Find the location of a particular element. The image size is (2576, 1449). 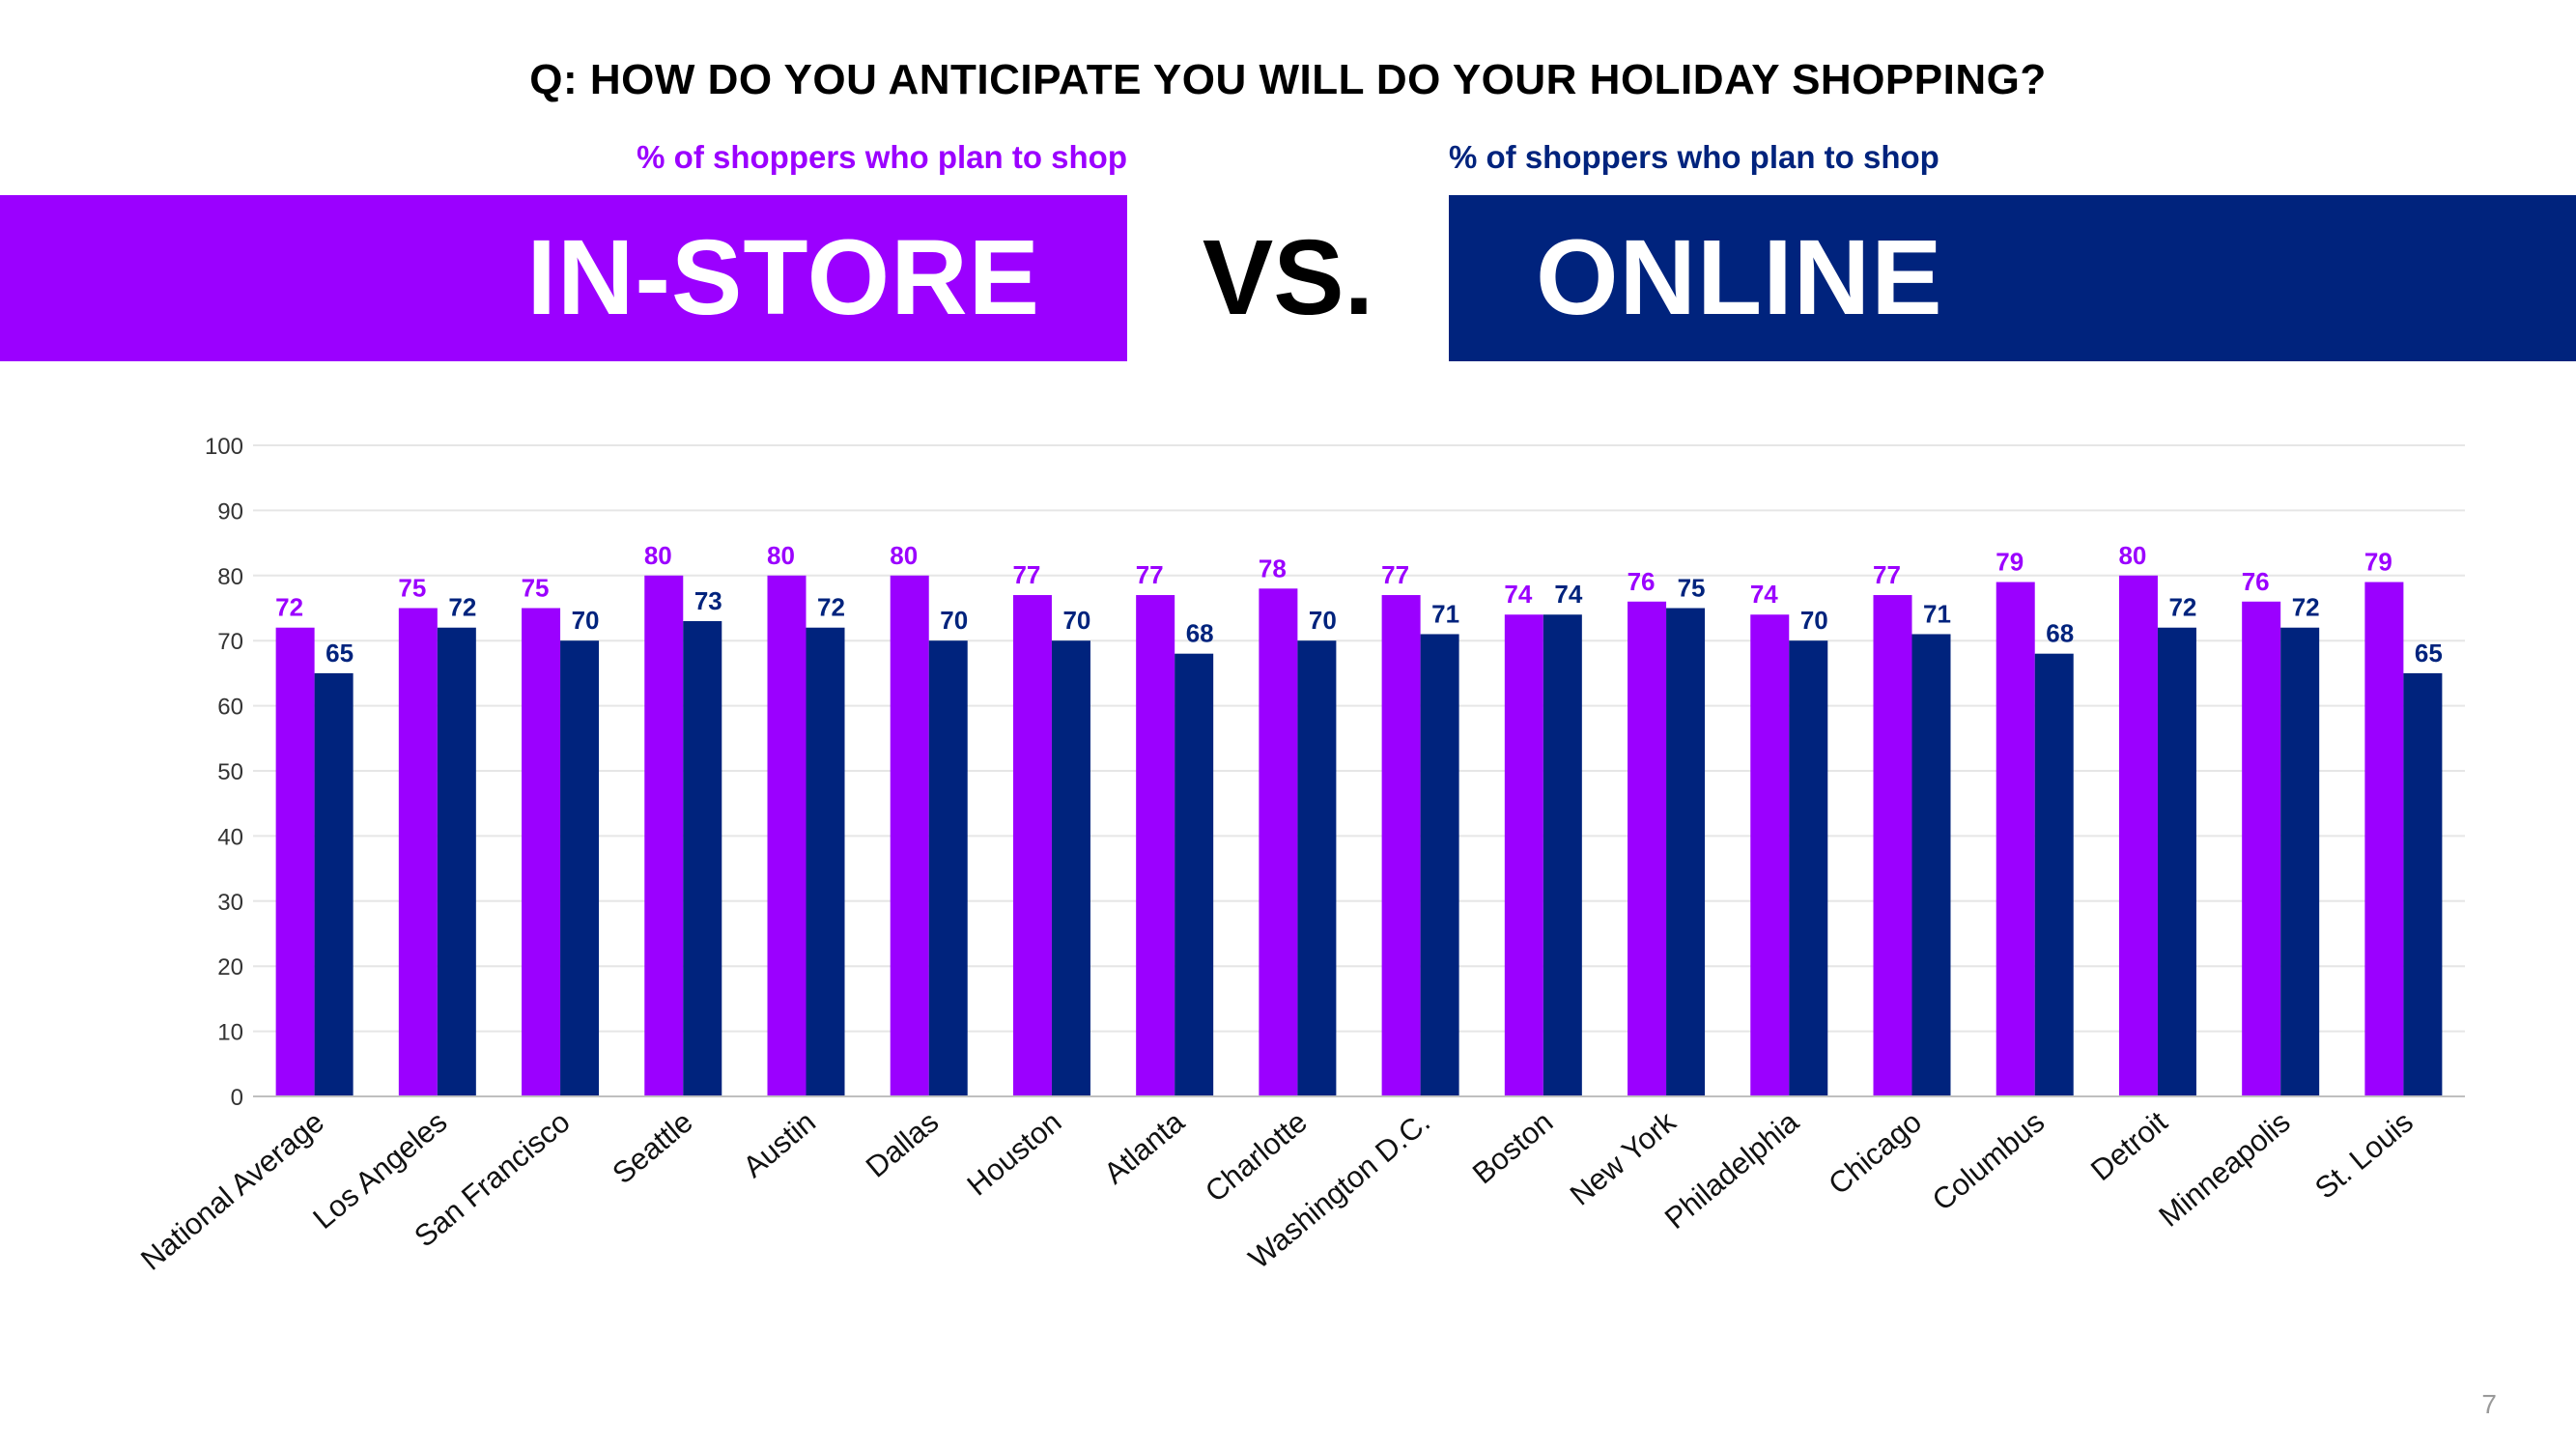

x-category-label: Columbus is located at coordinates (1988, 1161).